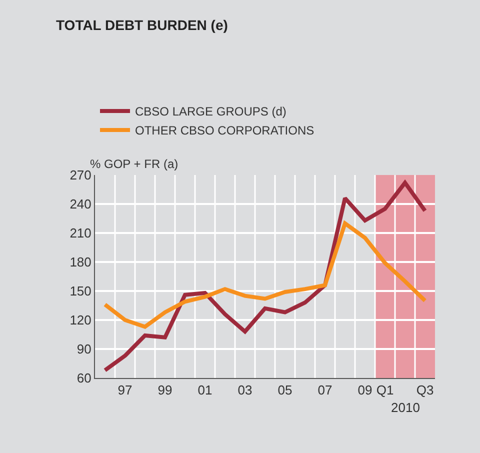 The image size is (480, 453). Describe the element at coordinates (385, 390) in the screenshot. I see `x-tick-label: Q1` at that location.